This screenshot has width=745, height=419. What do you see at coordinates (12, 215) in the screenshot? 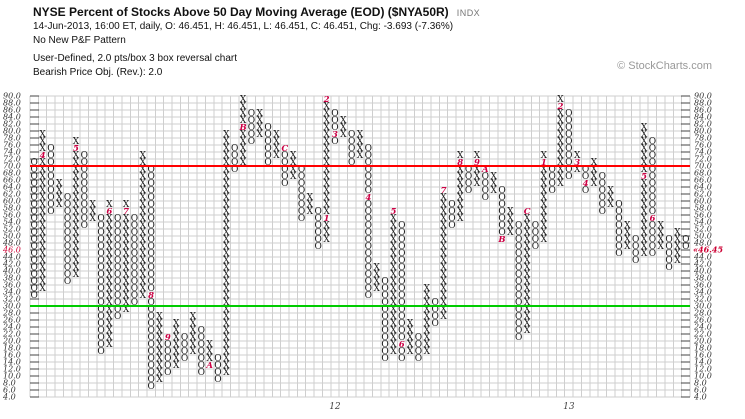
I see `svg-text: 56.0` at bounding box center [12, 215].